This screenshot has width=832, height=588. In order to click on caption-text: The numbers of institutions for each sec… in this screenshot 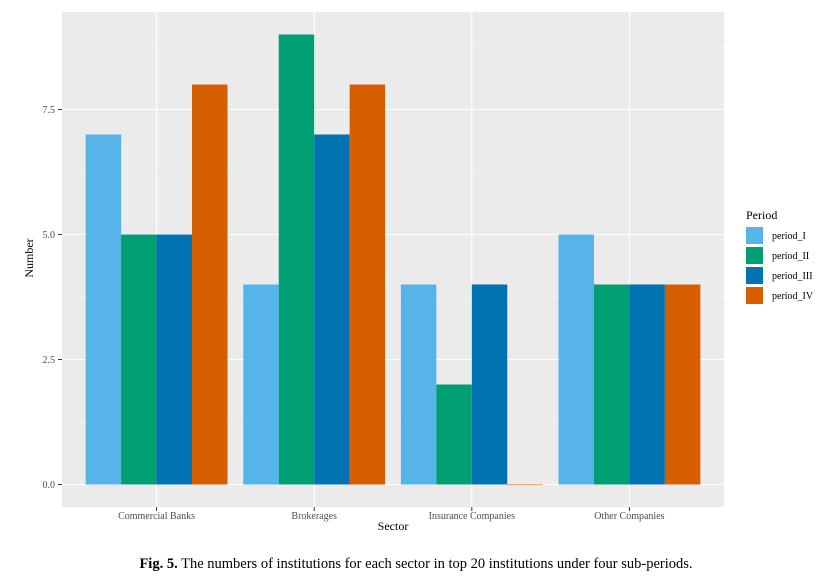, I will do `click(437, 564)`.